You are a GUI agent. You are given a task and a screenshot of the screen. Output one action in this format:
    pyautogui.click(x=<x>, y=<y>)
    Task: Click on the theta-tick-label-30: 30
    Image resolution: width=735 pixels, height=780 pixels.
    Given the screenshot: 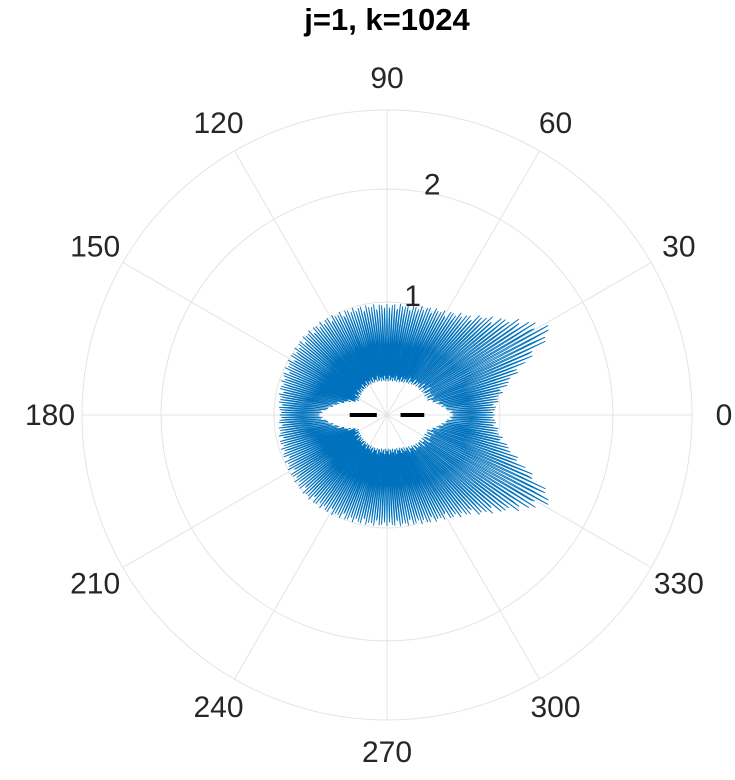 What is the action you would take?
    pyautogui.click(x=678, y=247)
    